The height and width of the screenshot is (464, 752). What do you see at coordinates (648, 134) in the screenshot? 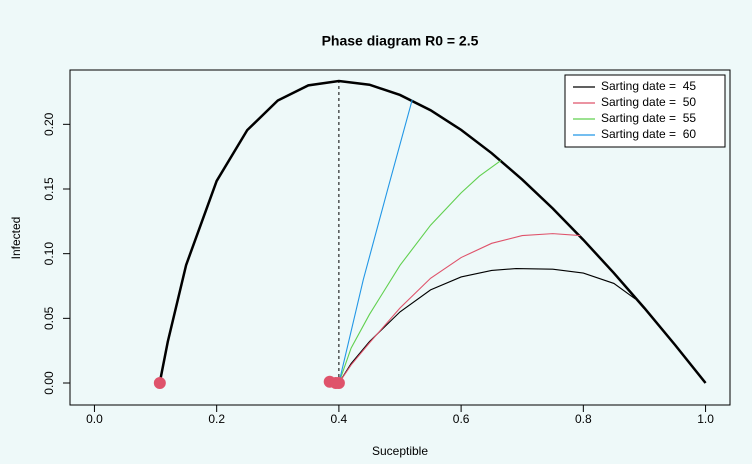
I see `legend-label: Sarting date = 60` at bounding box center [648, 134].